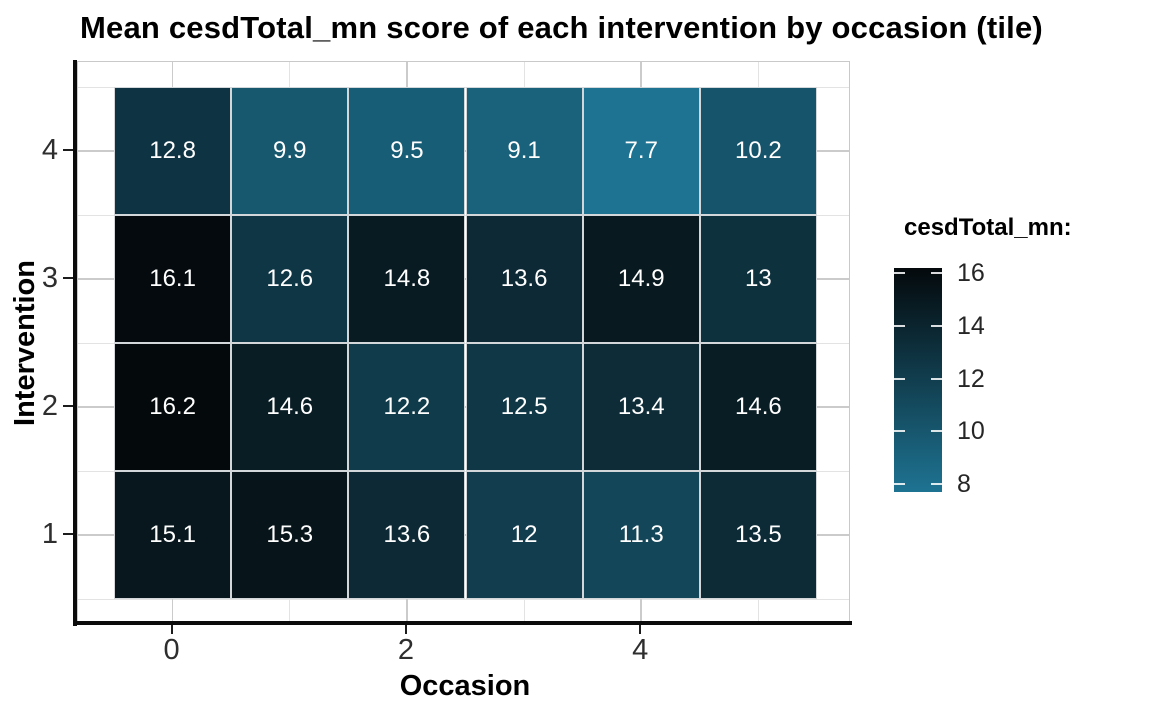 This screenshot has height=711, width=1152. I want to click on heatmap-tile: 12, so click(524, 535).